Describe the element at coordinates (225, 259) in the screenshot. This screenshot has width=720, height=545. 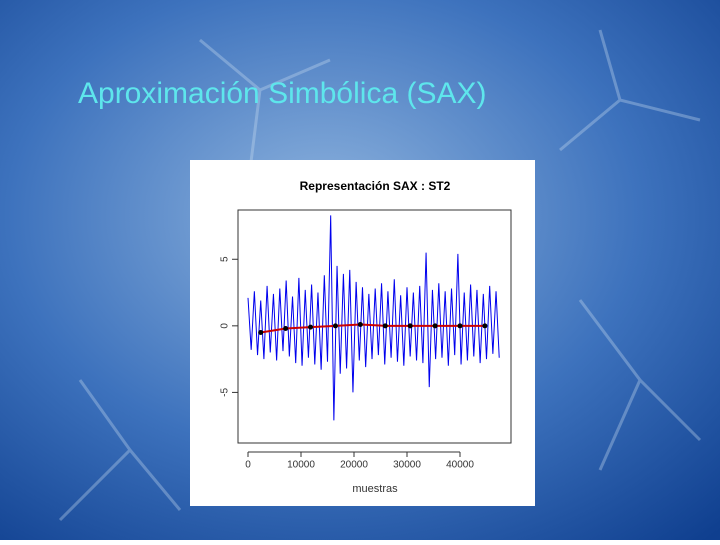
I see `y-tick-label: 5` at that location.